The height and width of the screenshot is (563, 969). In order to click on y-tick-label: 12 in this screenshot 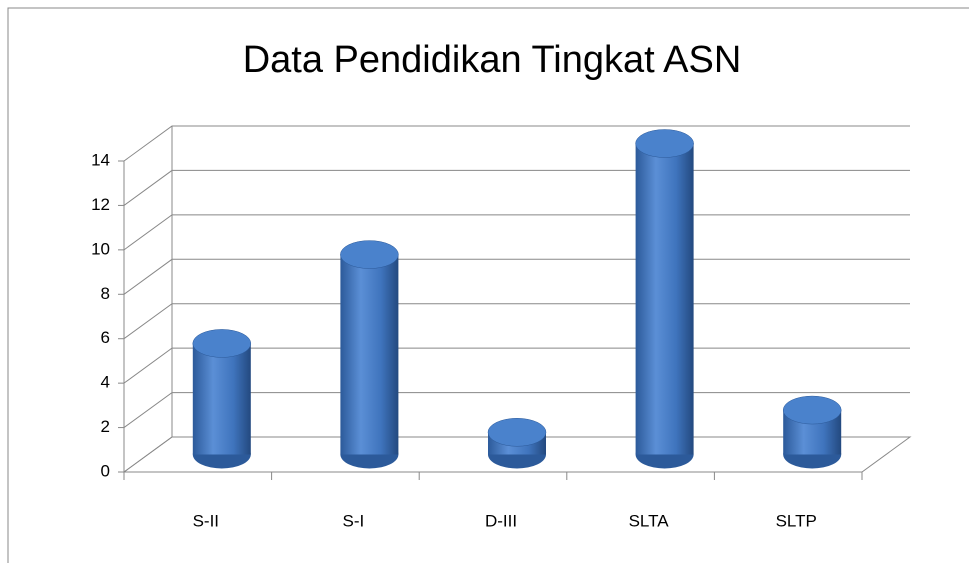, I will do `click(100, 204)`.